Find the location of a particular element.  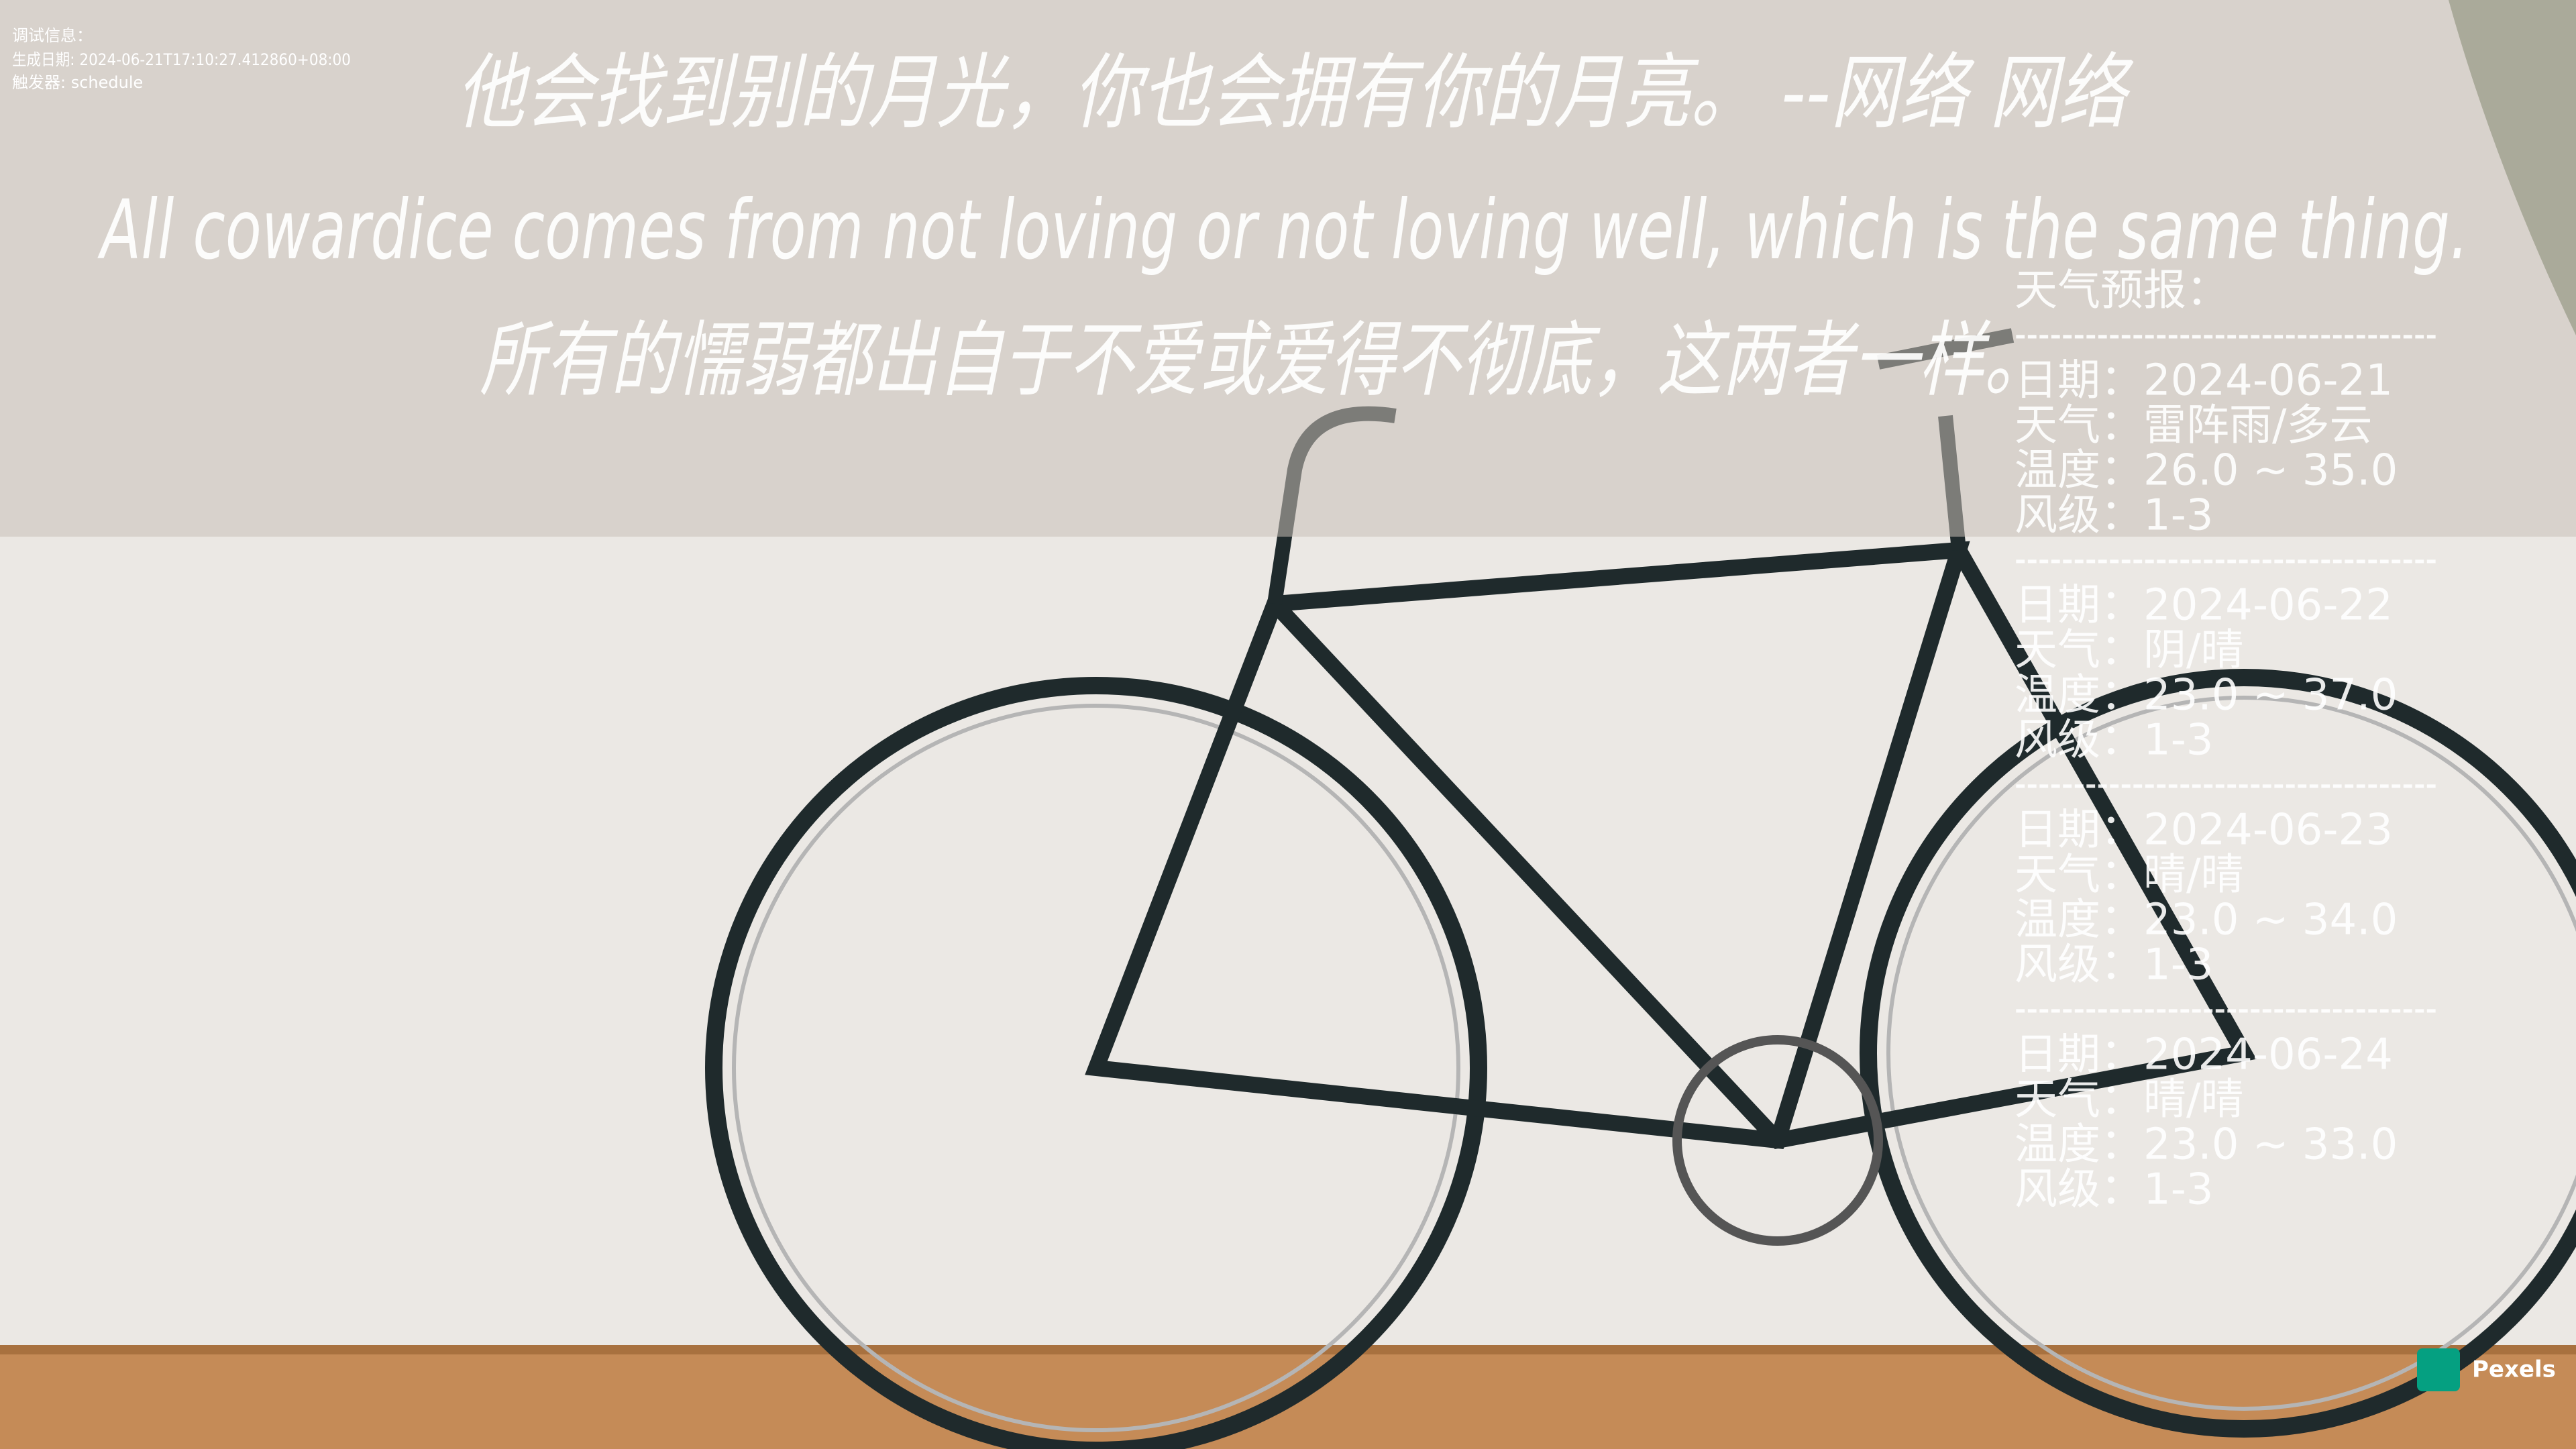

weather-date: 日期：2024-06-21 is located at coordinates (2204, 381).